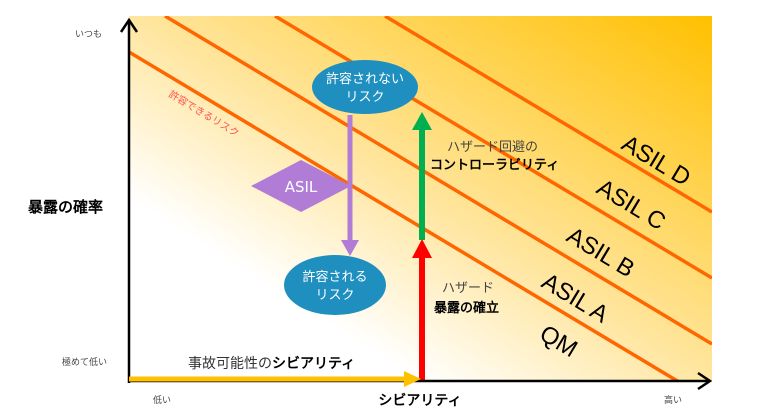 Image resolution: width=768 pixels, height=419 pixels. What do you see at coordinates (334, 277) in the screenshot?
I see `tolerable-risk-line1: 許容される` at bounding box center [334, 277].